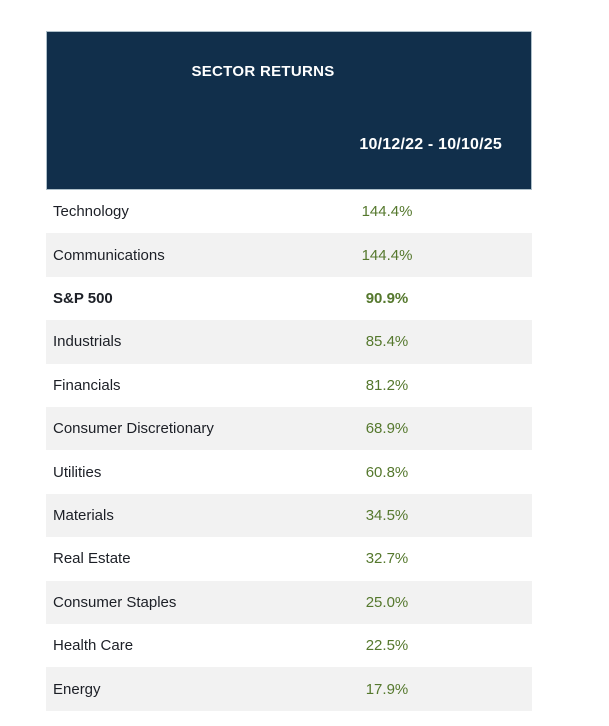 The height and width of the screenshot is (726, 609). I want to click on return-value-cell: 22.5%, so click(387, 646).